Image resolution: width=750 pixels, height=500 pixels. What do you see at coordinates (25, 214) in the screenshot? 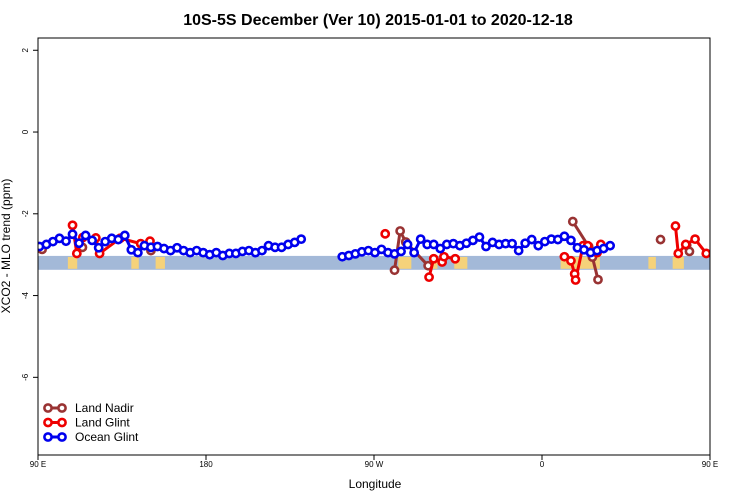
I see `y-tick-label: -2` at bounding box center [25, 214].